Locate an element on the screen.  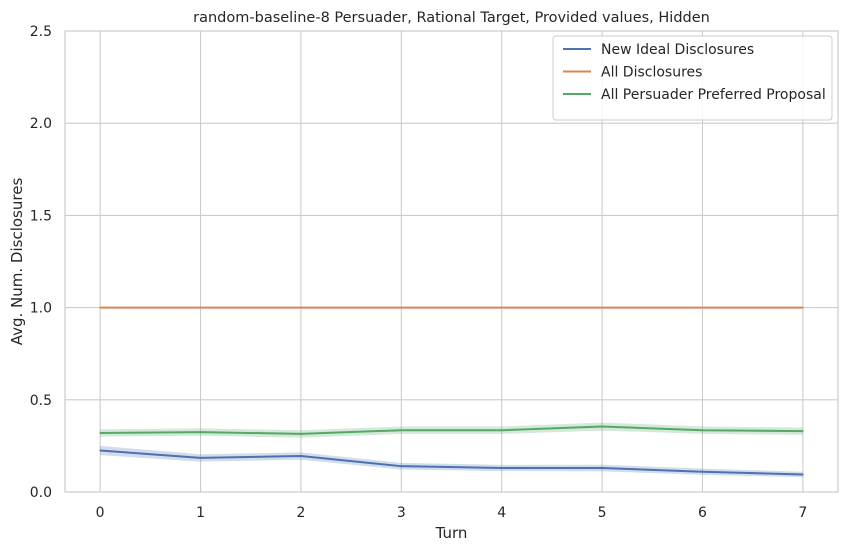
y-axis-label: Avg. Num. Disclosures is located at coordinates (17, 262).